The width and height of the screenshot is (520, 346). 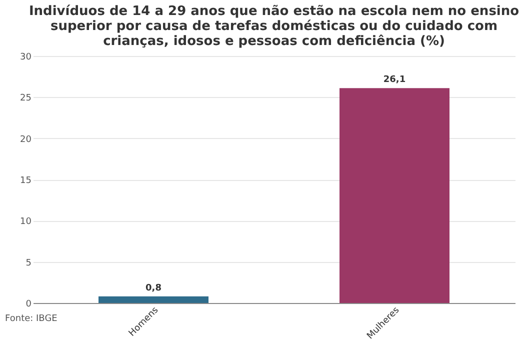 I want to click on y-tick-label: 0, so click(x=29, y=305).